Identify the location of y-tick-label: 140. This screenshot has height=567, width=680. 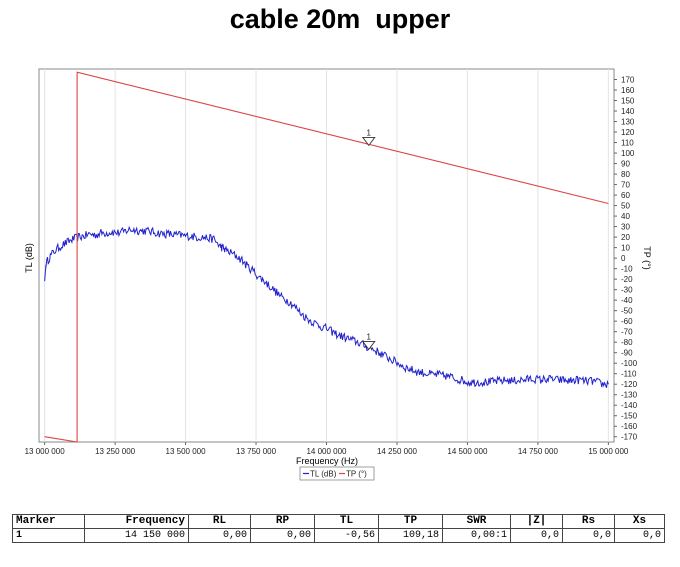
(628, 111).